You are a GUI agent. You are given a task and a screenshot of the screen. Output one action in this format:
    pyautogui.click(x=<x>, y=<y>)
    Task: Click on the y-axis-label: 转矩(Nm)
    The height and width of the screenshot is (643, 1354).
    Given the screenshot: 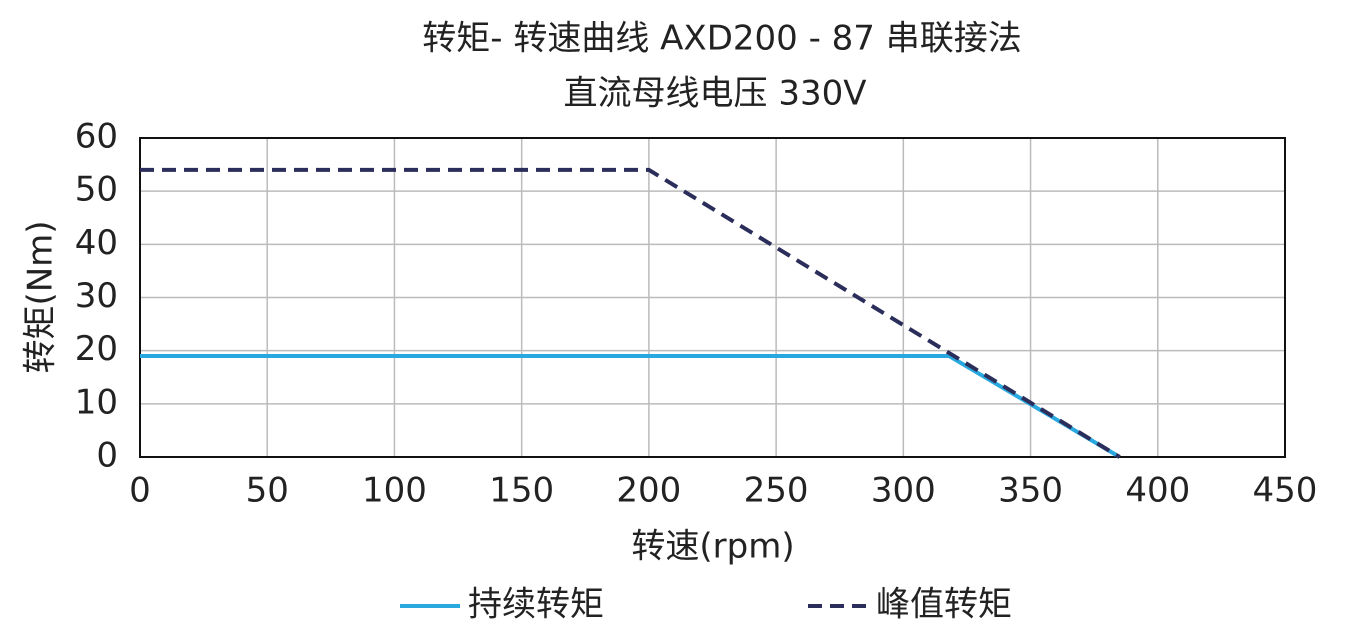 What is the action you would take?
    pyautogui.click(x=41, y=296)
    